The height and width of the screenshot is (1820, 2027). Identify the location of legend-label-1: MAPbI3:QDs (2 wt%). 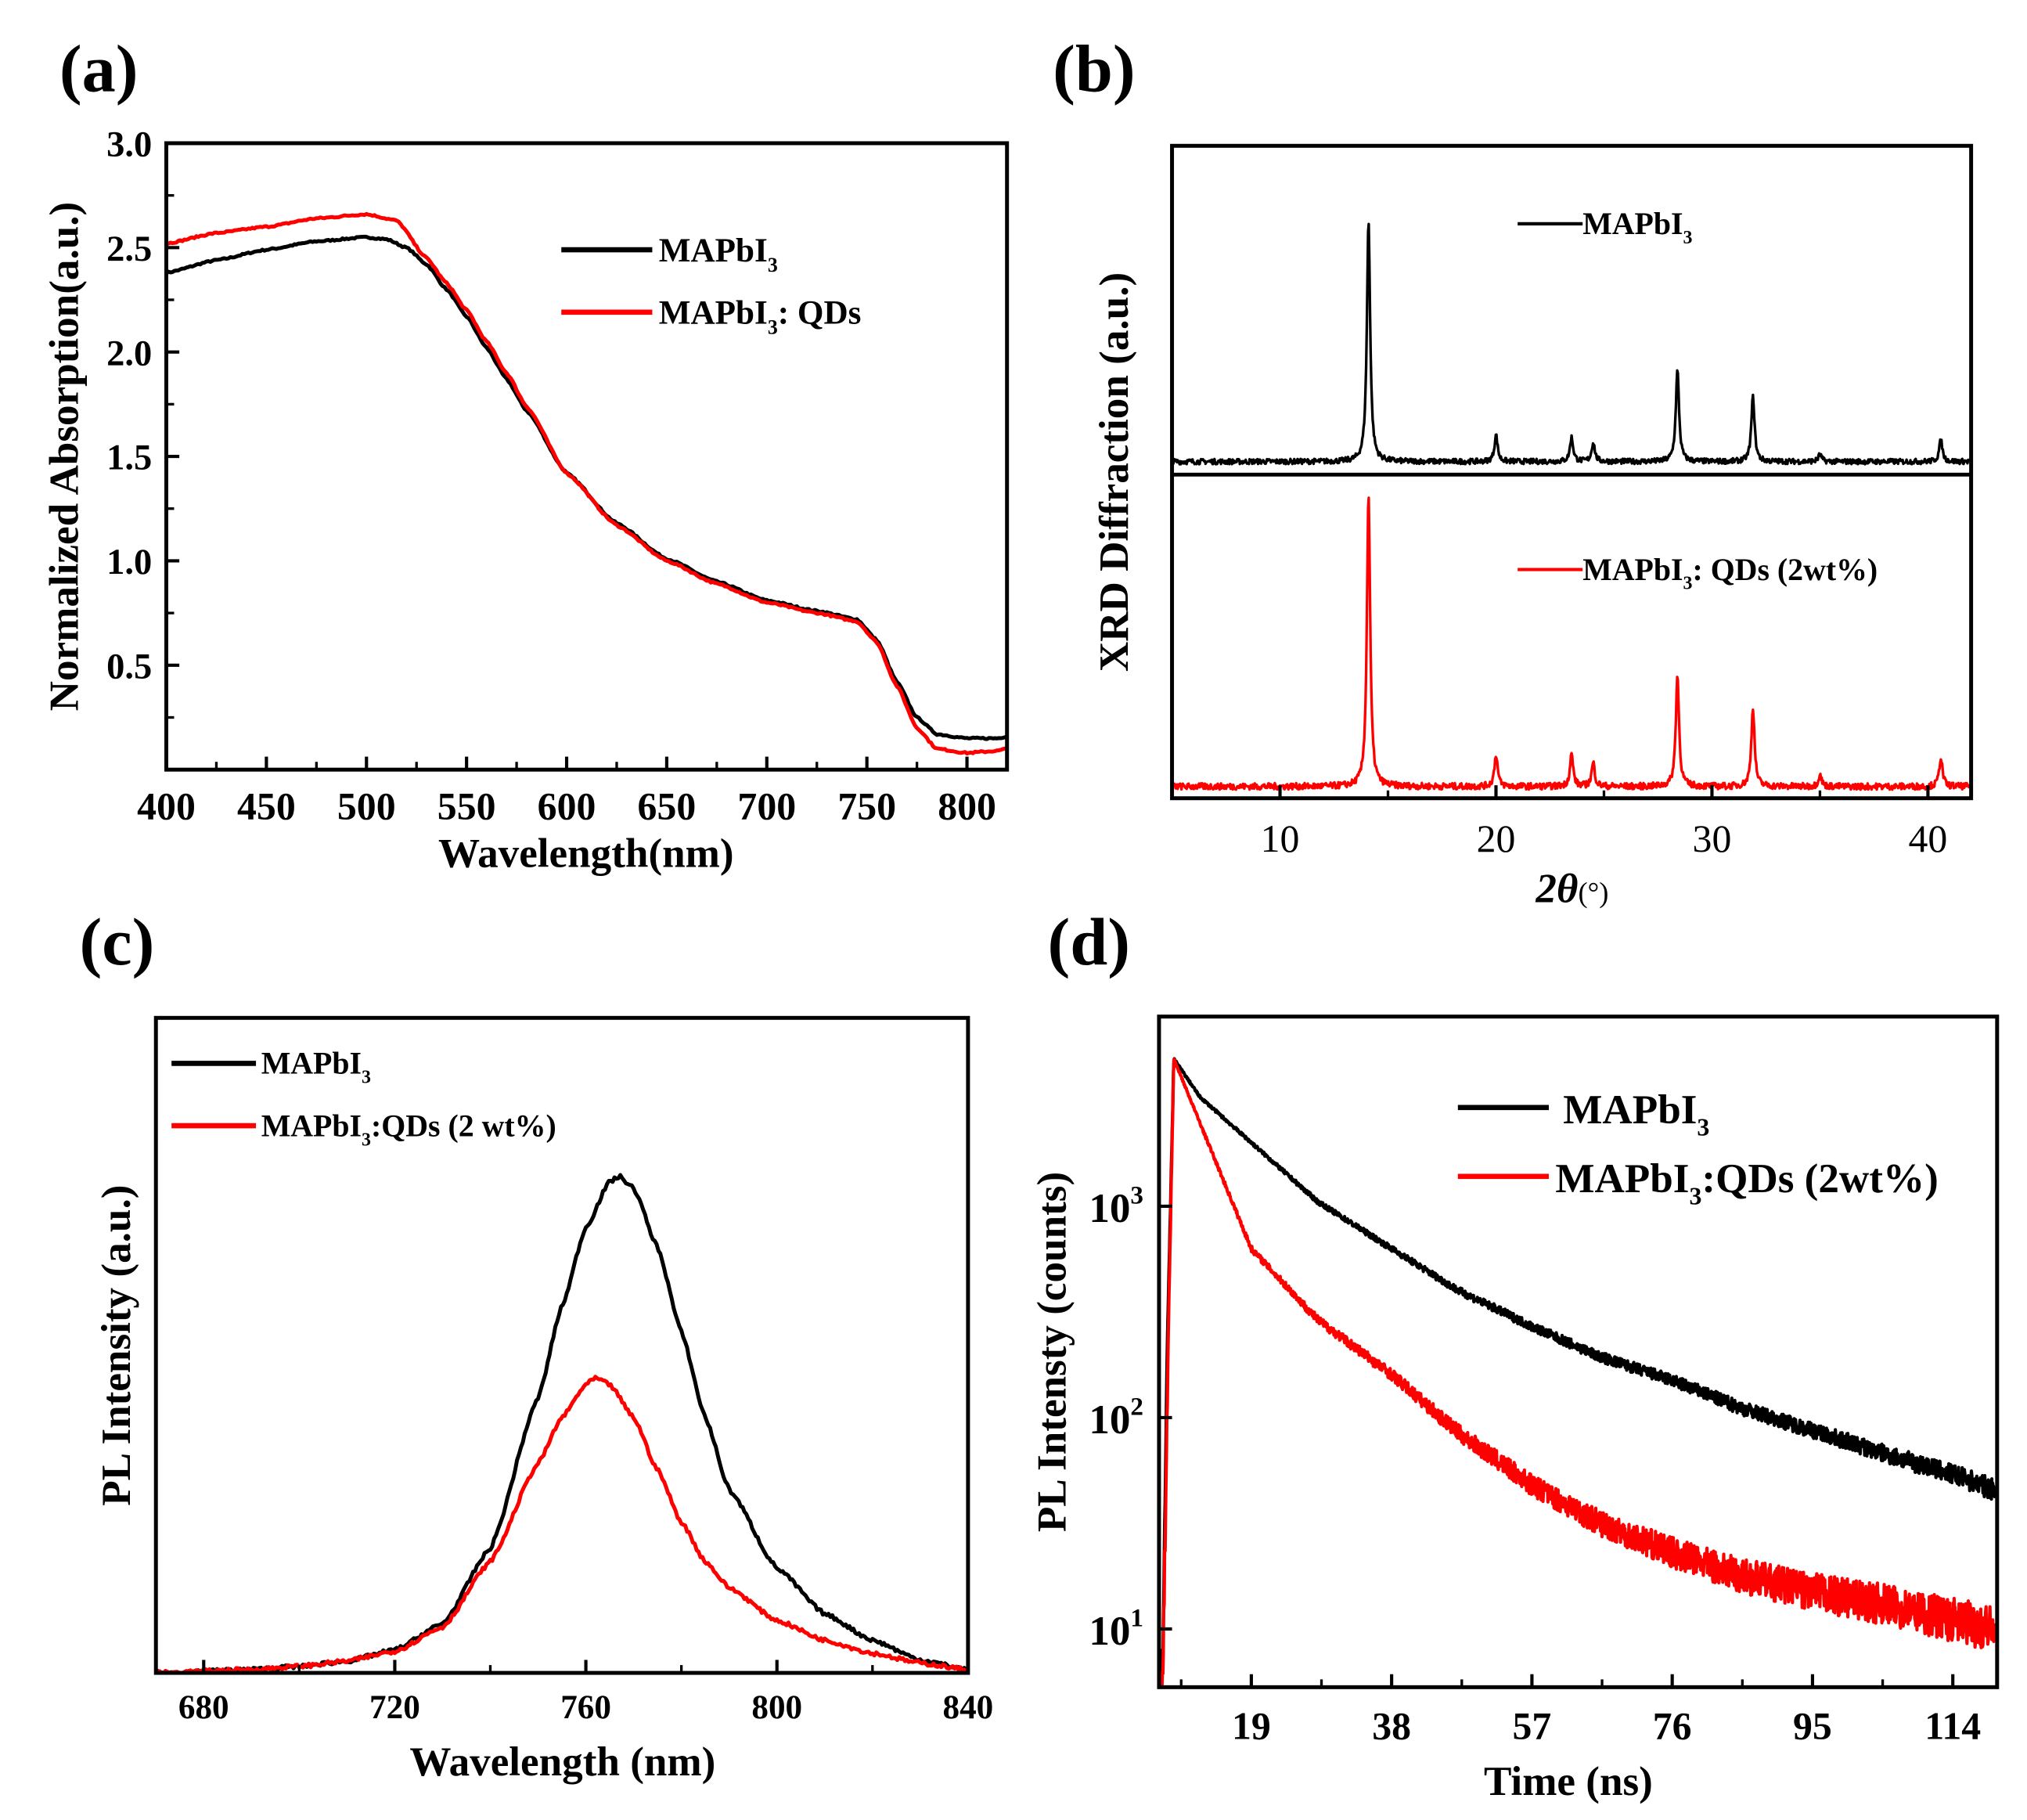
(408, 1129).